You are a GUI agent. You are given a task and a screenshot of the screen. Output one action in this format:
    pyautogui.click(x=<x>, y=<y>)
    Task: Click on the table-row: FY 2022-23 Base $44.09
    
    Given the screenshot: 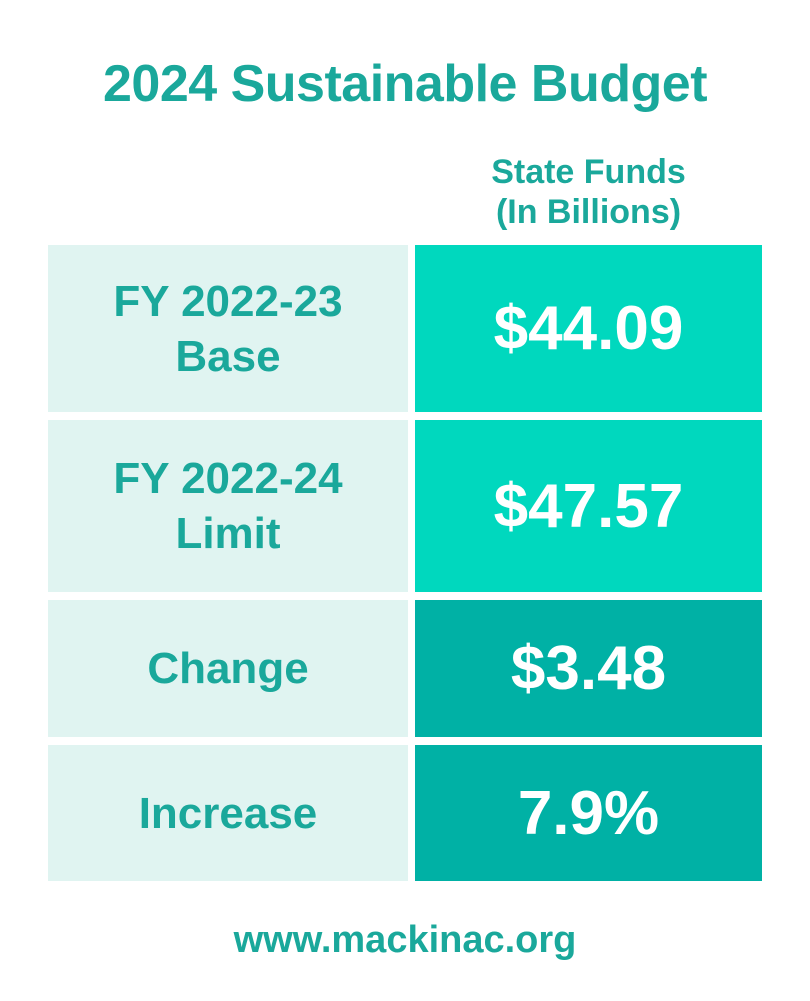 What is the action you would take?
    pyautogui.click(x=405, y=328)
    